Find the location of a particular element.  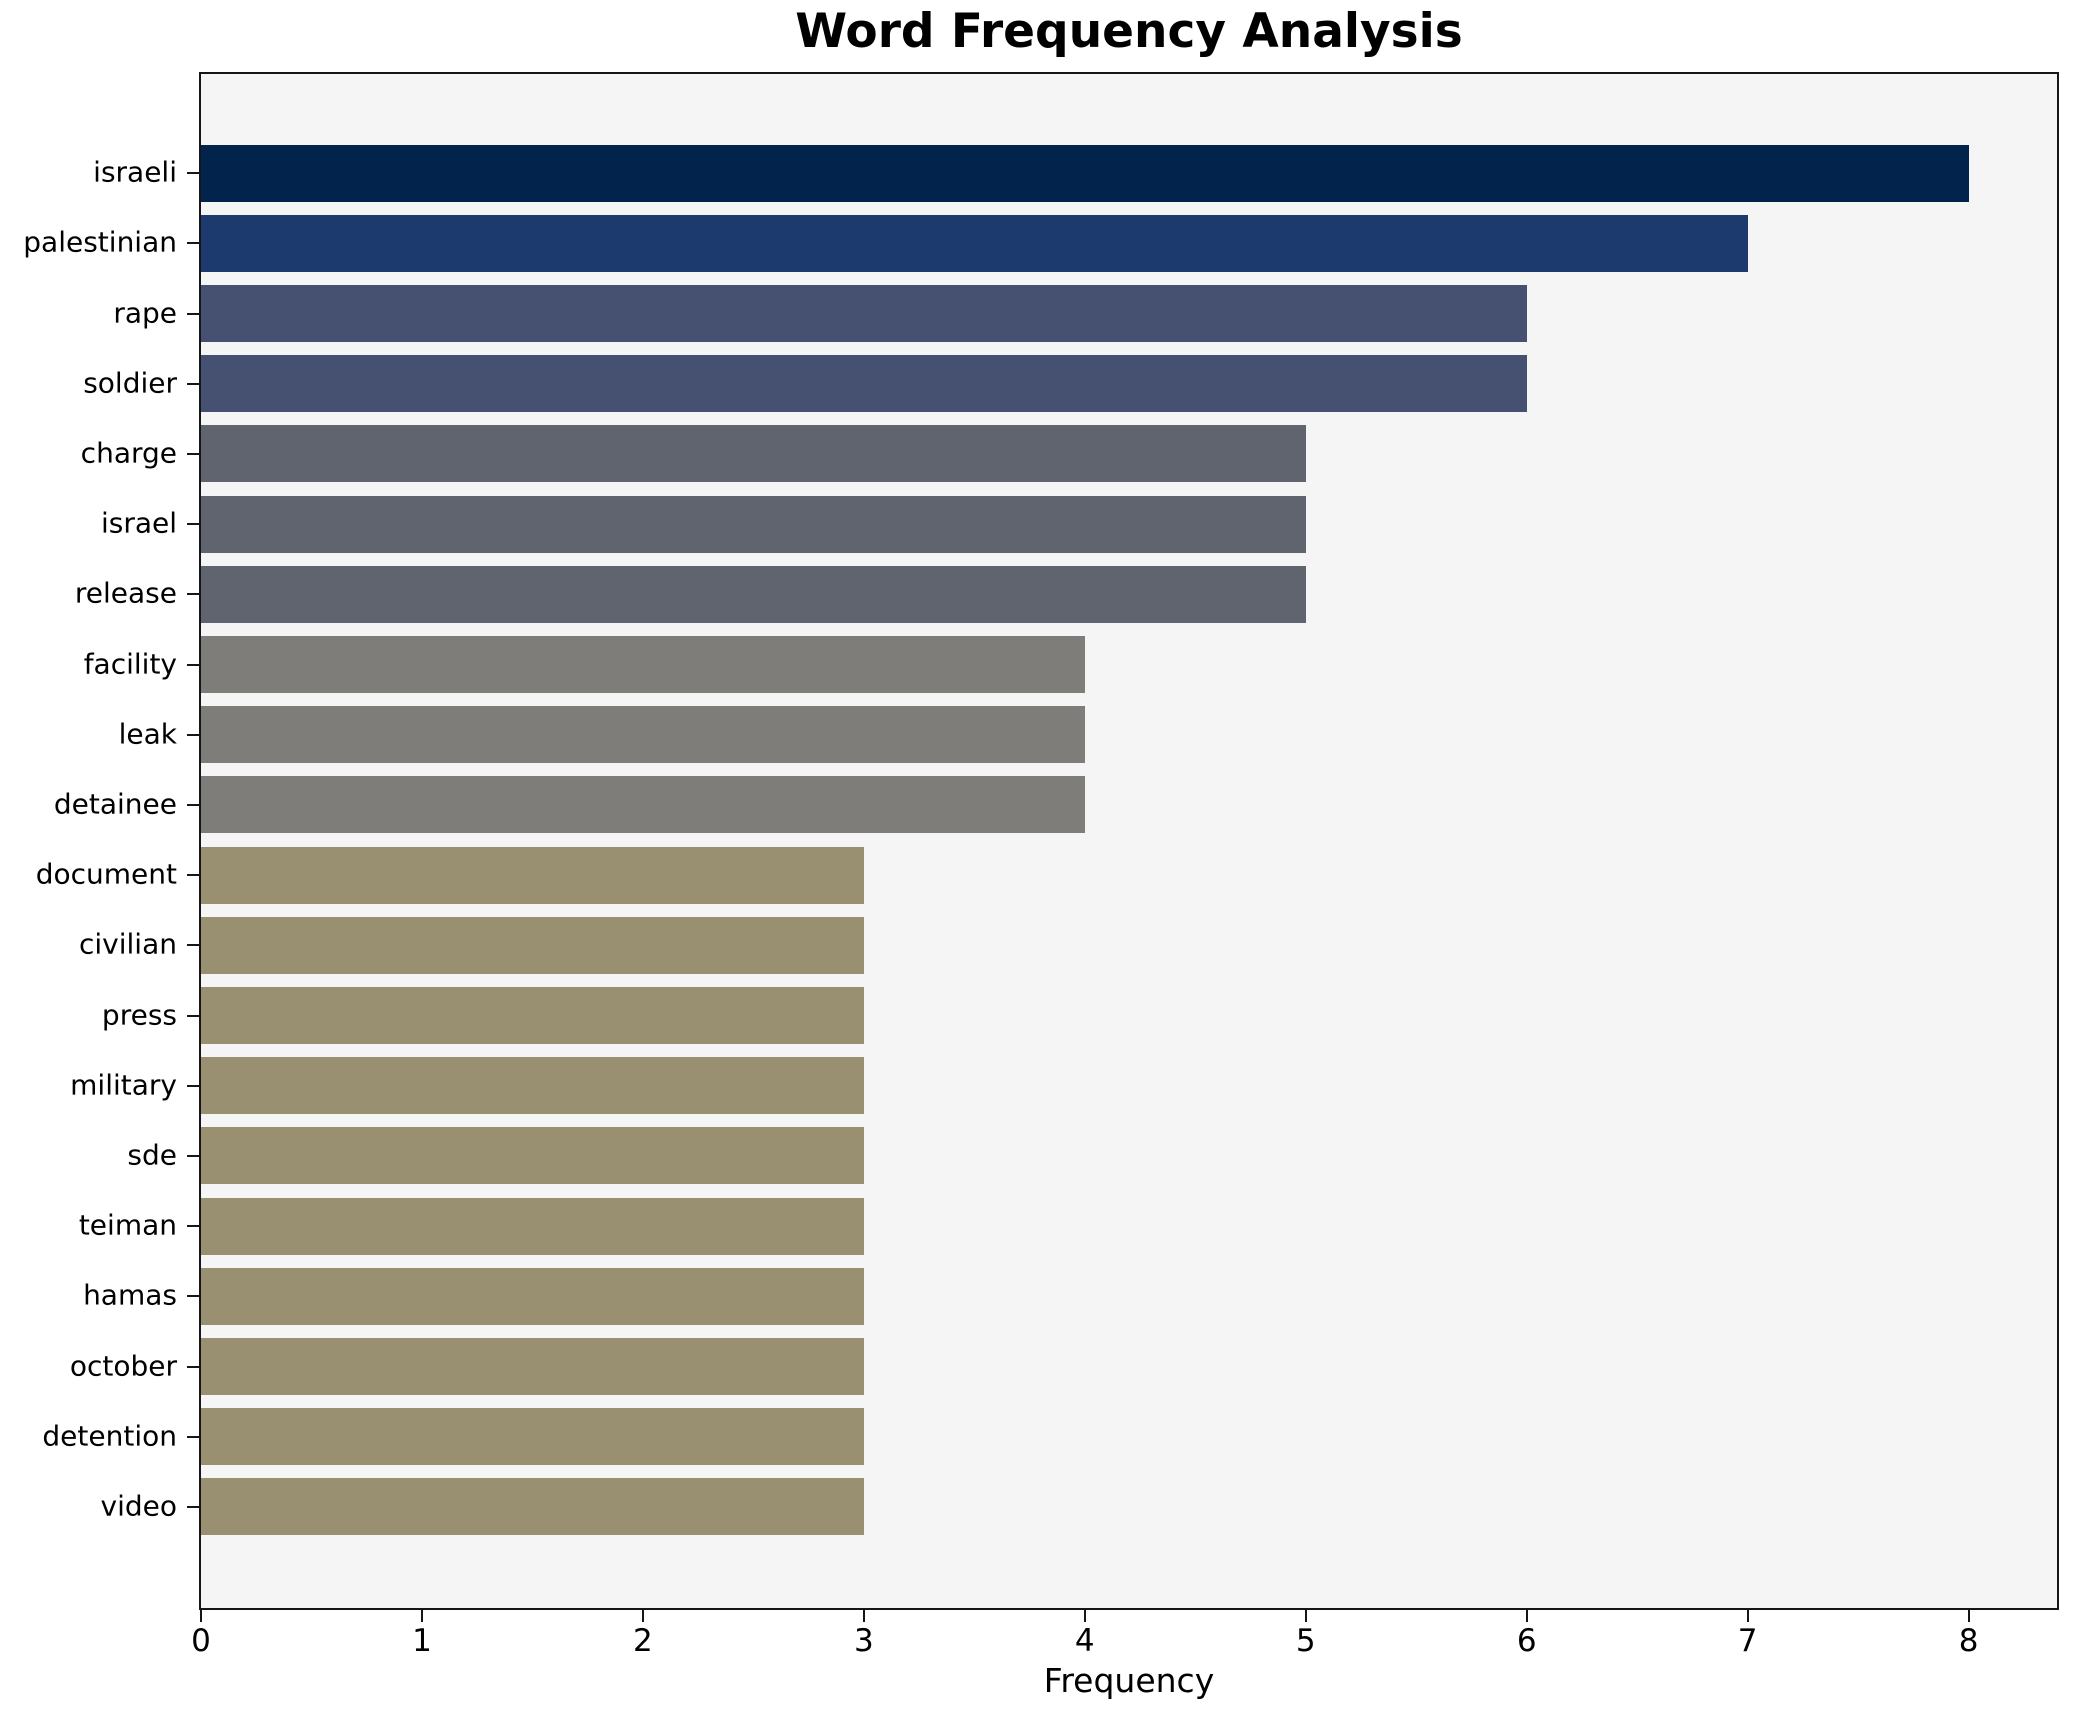

bar-row: soldier is located at coordinates (1070, 384).